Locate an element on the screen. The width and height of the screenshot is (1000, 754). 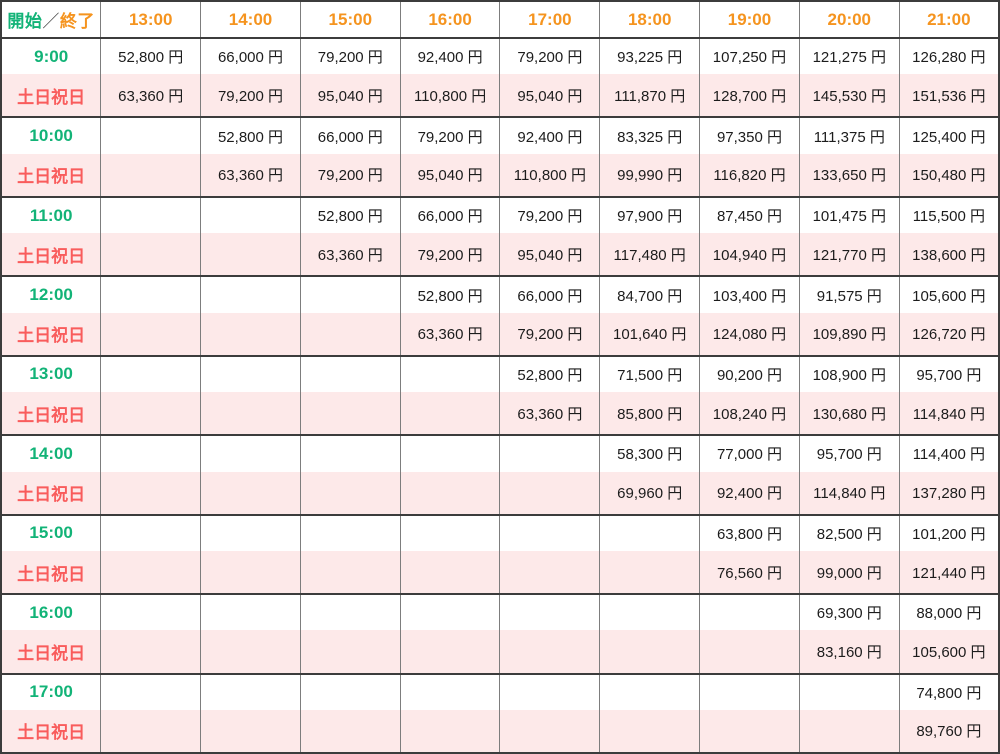
price-cell: 145,530 円 is located at coordinates (849, 96).